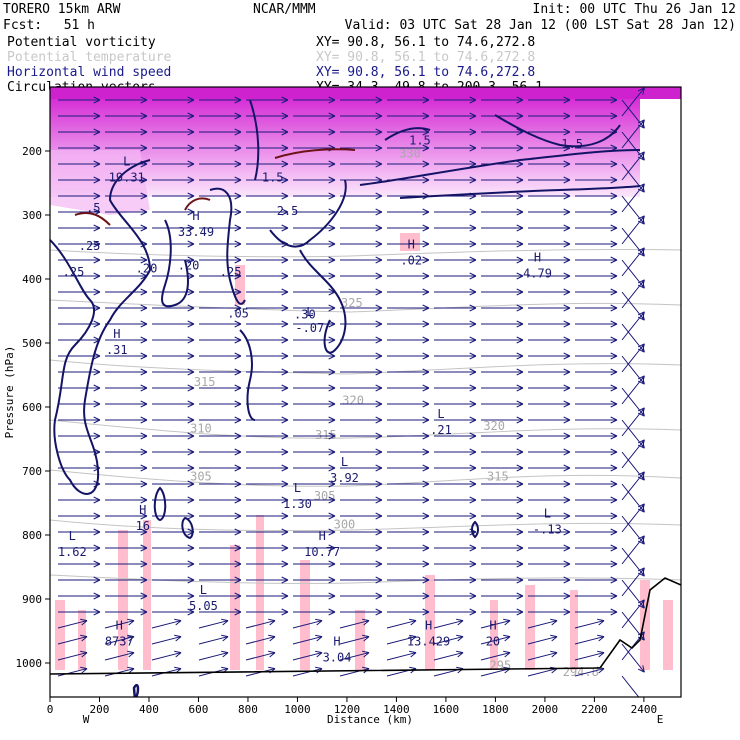 Image resolution: width=740 pixels, height=740 pixels. What do you see at coordinates (572, 144) in the screenshot?
I see `pv-label: 1.5` at bounding box center [572, 144].